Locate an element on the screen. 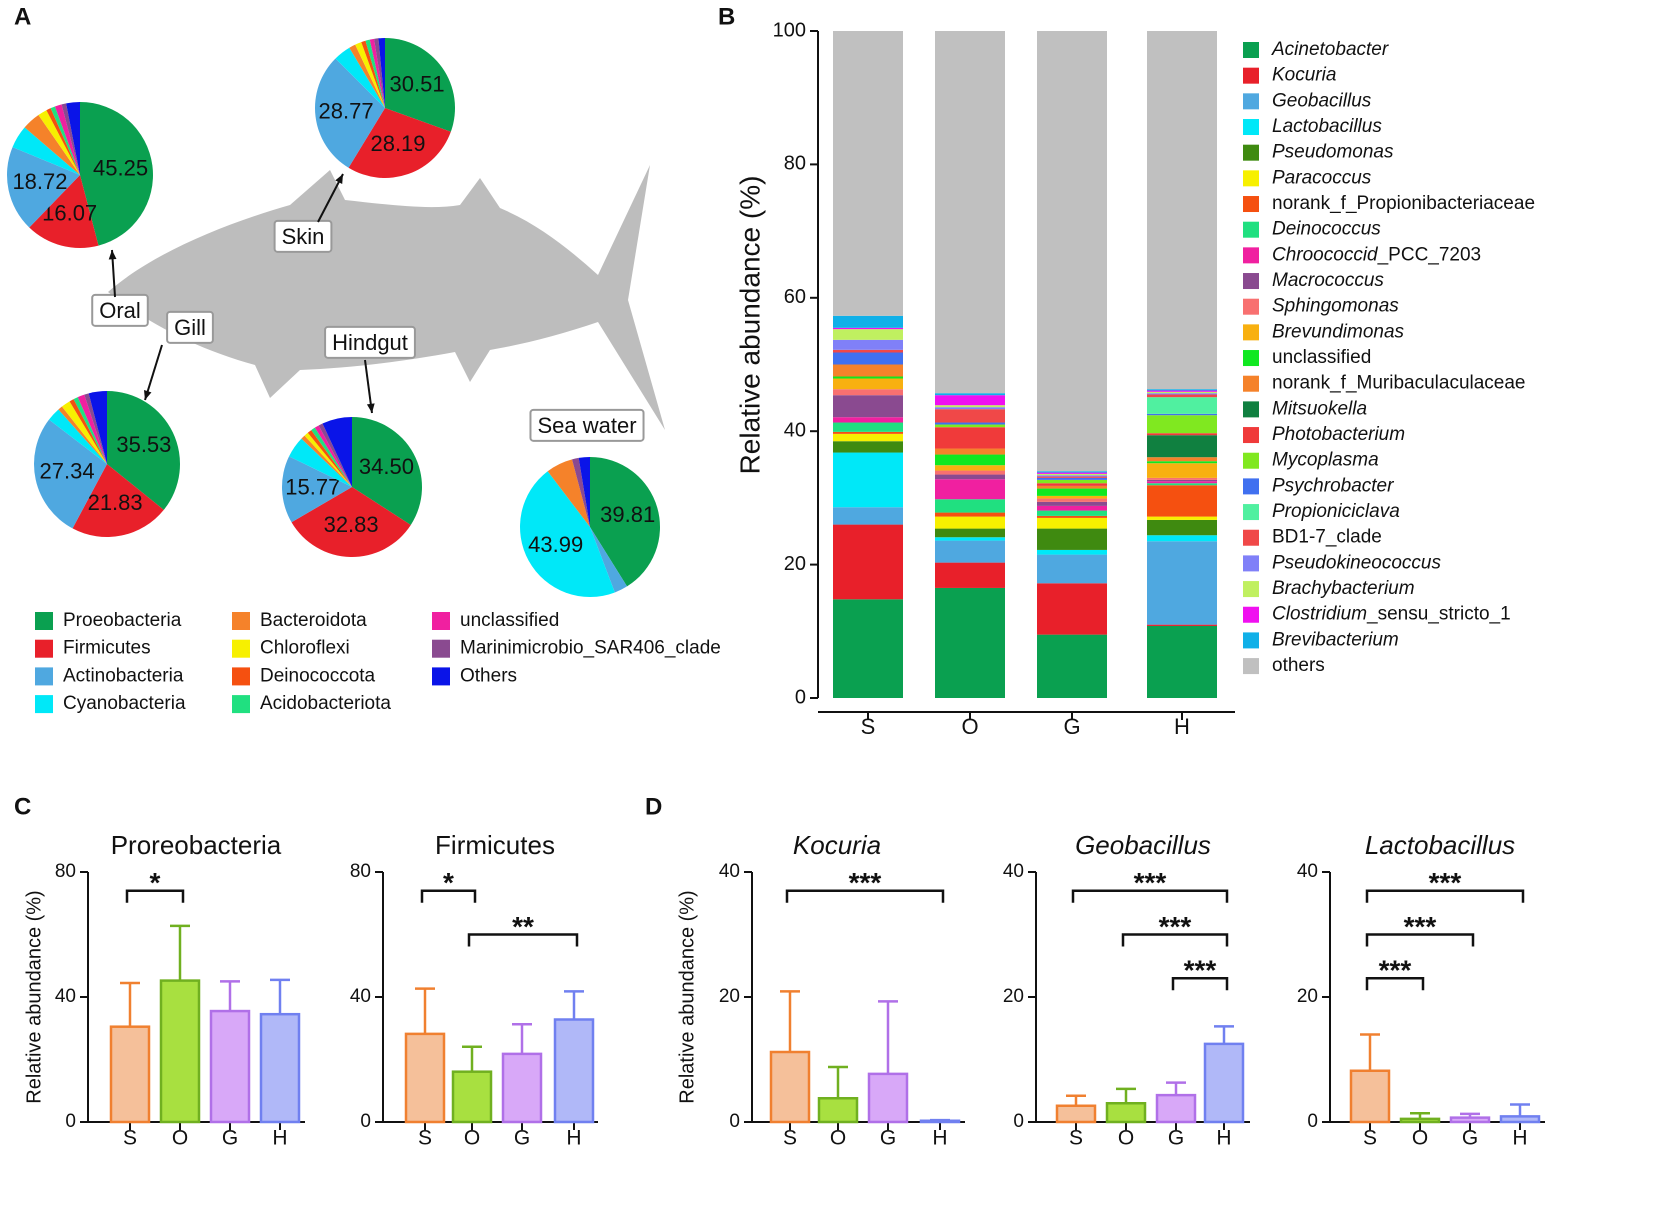 This screenshot has height=1222, width=1671. legend-label: Lactobacillus is located at coordinates (1327, 126).